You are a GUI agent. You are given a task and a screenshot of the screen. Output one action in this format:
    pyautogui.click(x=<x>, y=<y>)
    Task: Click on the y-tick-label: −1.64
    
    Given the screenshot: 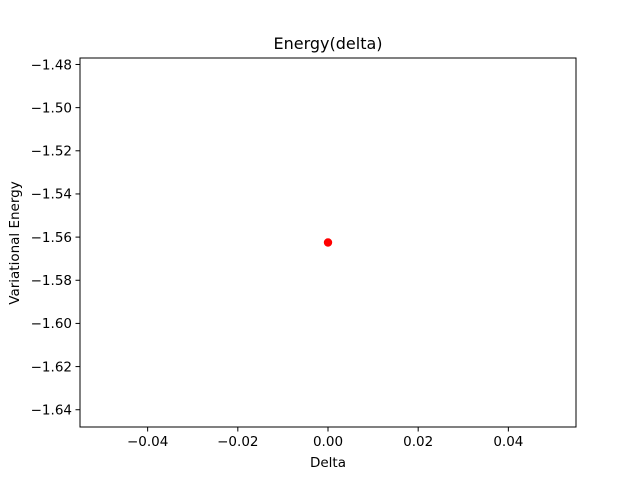 What is the action you would take?
    pyautogui.click(x=51, y=411)
    